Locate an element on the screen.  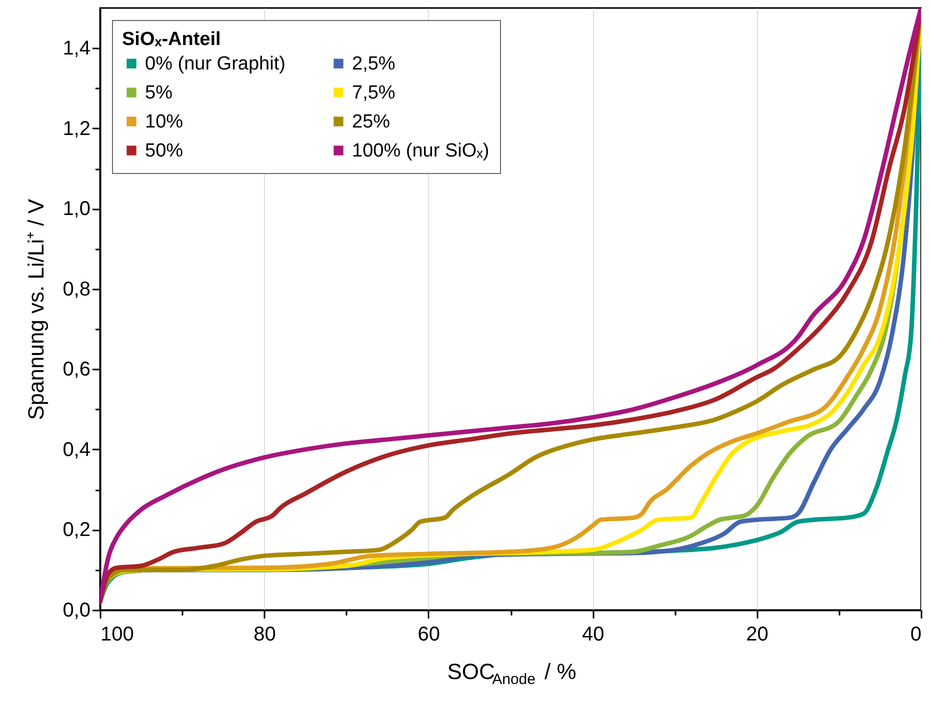
y-tick-label: 0,8 is located at coordinates (76, 289).